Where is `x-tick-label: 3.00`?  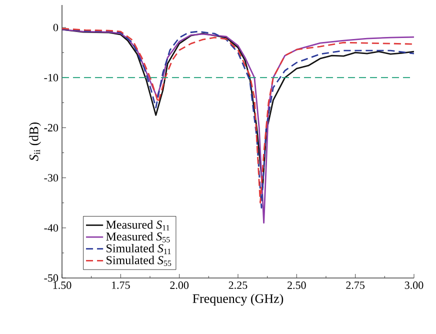 x-tick-label: 3.00 is located at coordinates (414, 285).